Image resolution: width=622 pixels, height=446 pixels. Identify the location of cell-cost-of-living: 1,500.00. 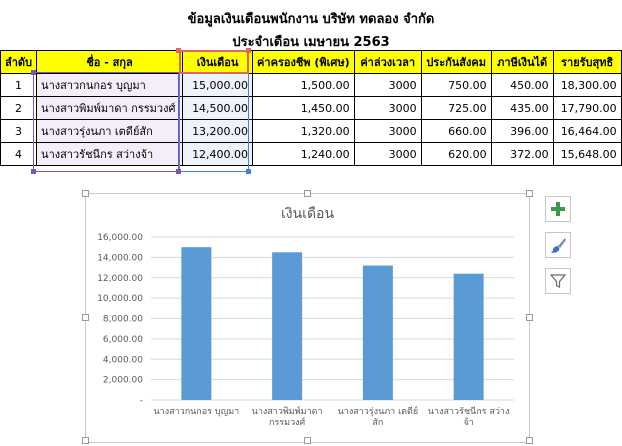
(303, 85).